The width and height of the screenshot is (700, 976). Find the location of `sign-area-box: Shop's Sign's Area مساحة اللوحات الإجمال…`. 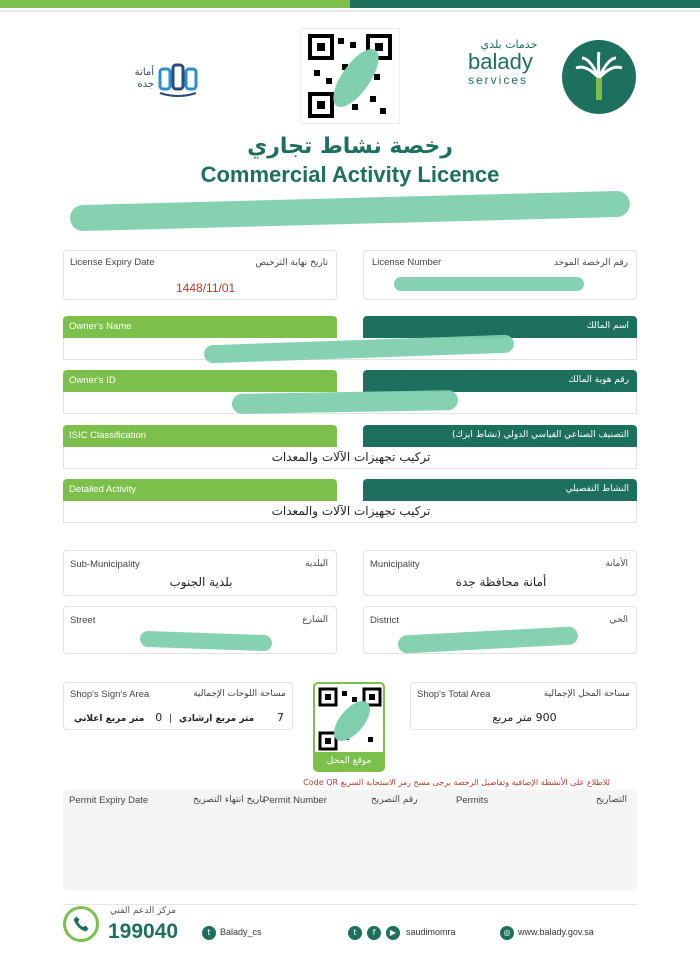

sign-area-box: Shop's Sign's Area مساحة اللوحات الإجمال… is located at coordinates (178, 706).